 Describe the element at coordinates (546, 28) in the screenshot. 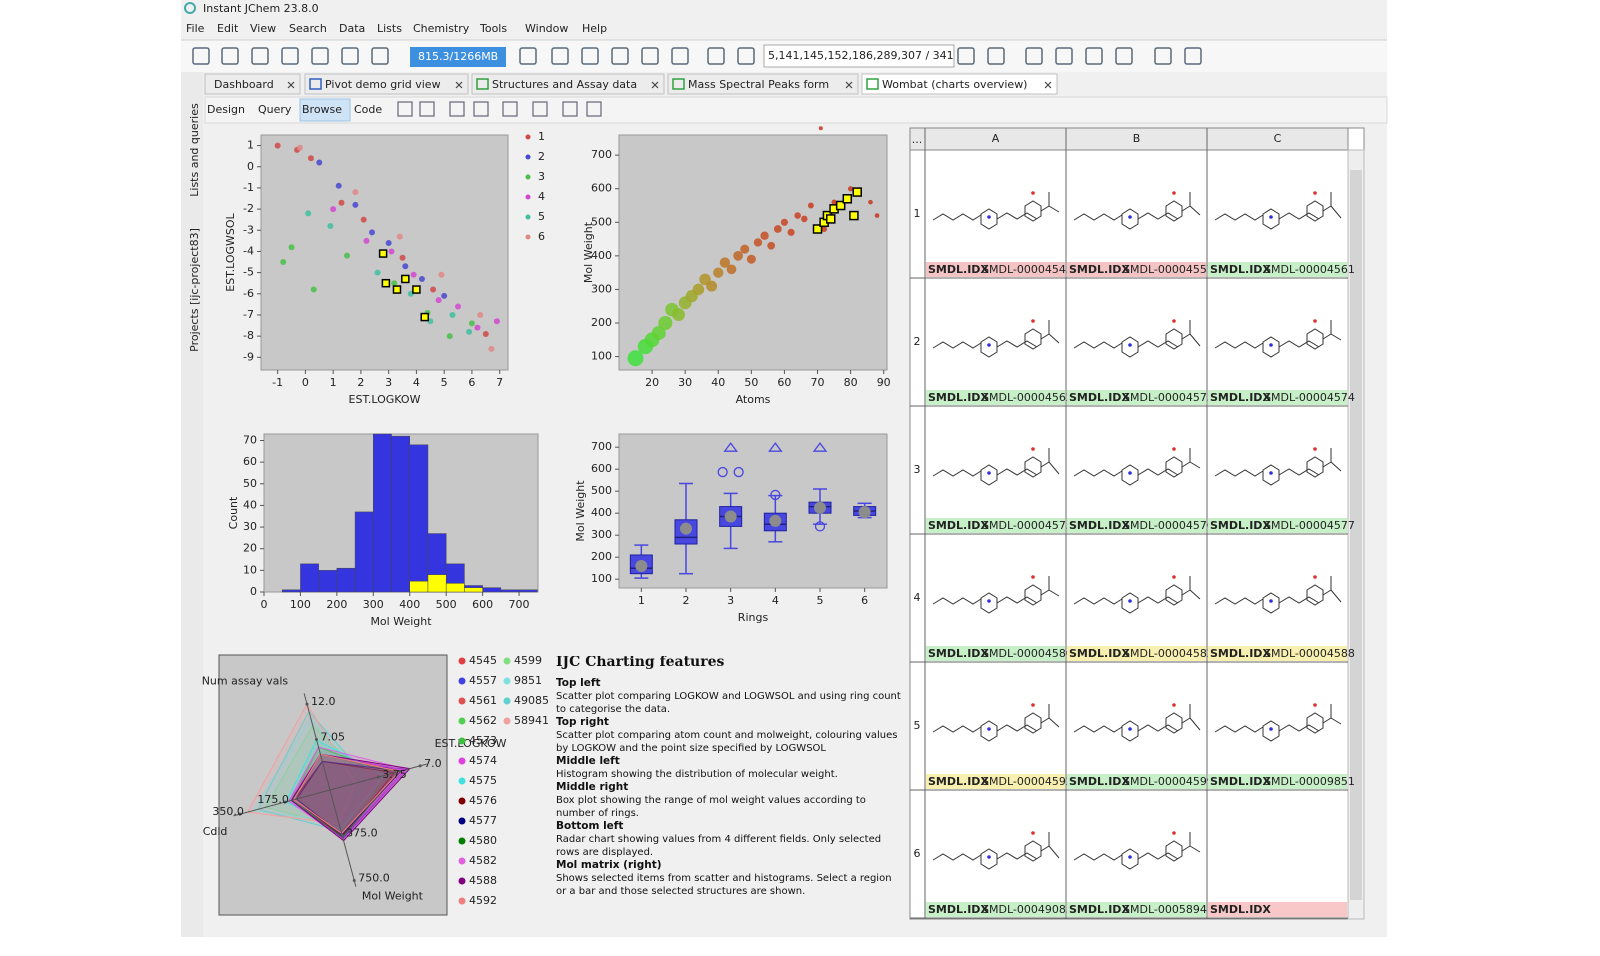

I see `menu-item: Window` at that location.